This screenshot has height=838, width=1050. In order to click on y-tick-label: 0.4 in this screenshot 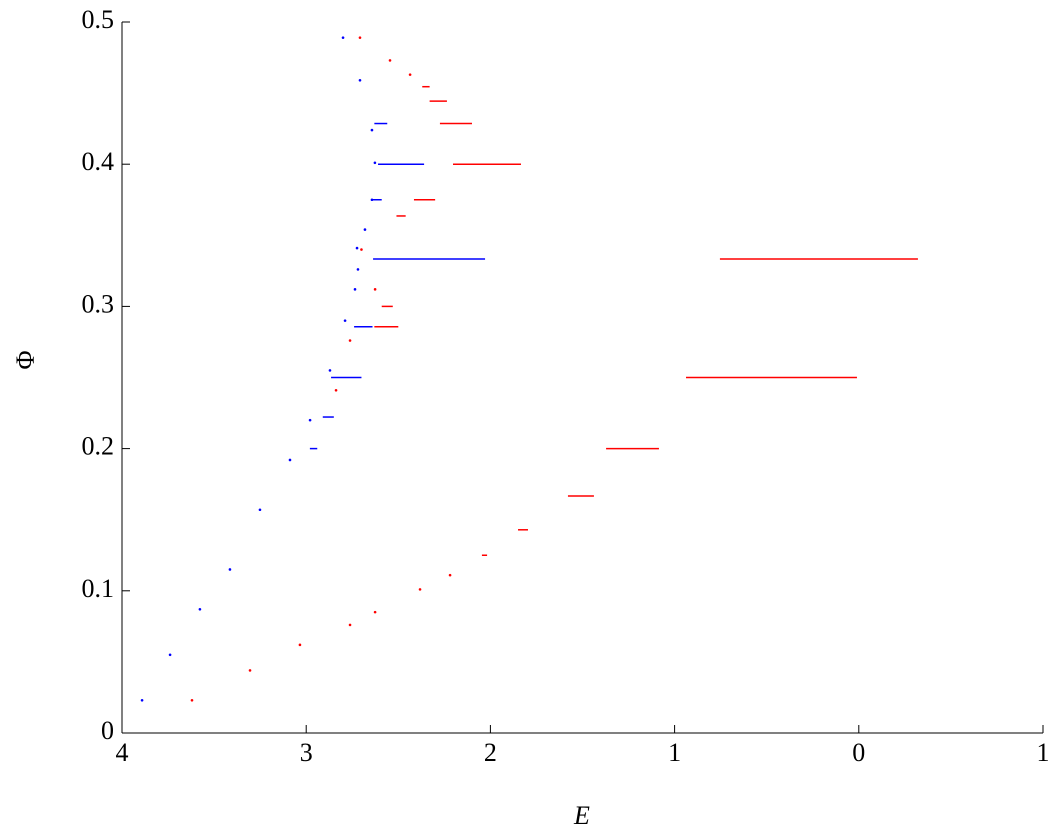, I will do `click(98, 161)`.